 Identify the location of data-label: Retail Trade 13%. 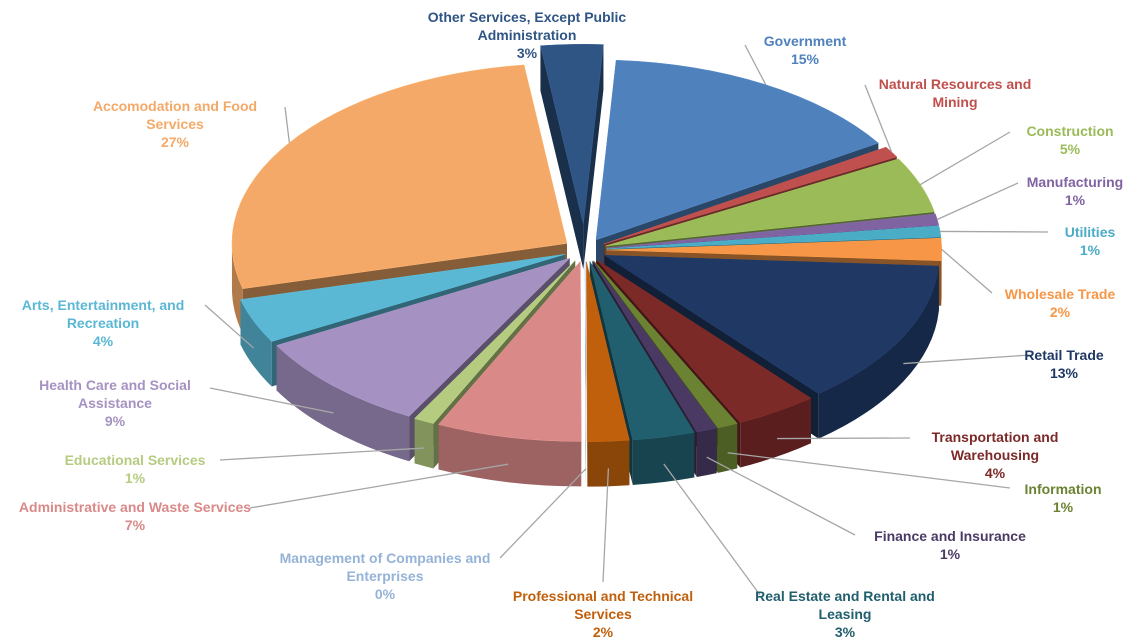
(1064, 364).